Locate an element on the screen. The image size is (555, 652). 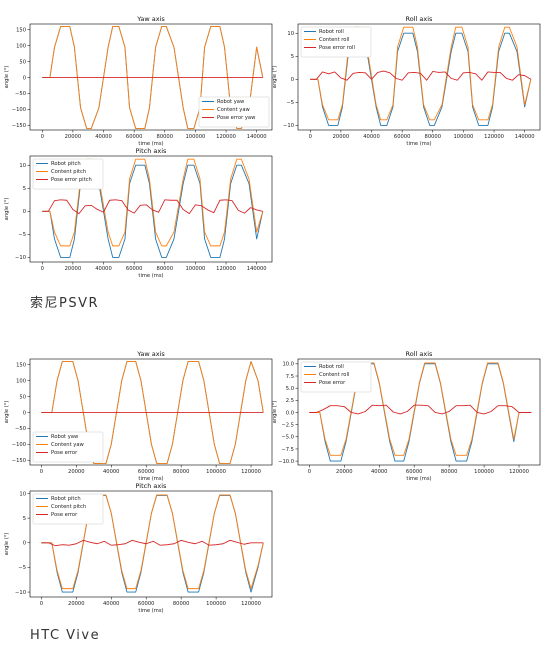
y-tick-label: 0.0 is located at coordinates (290, 413).